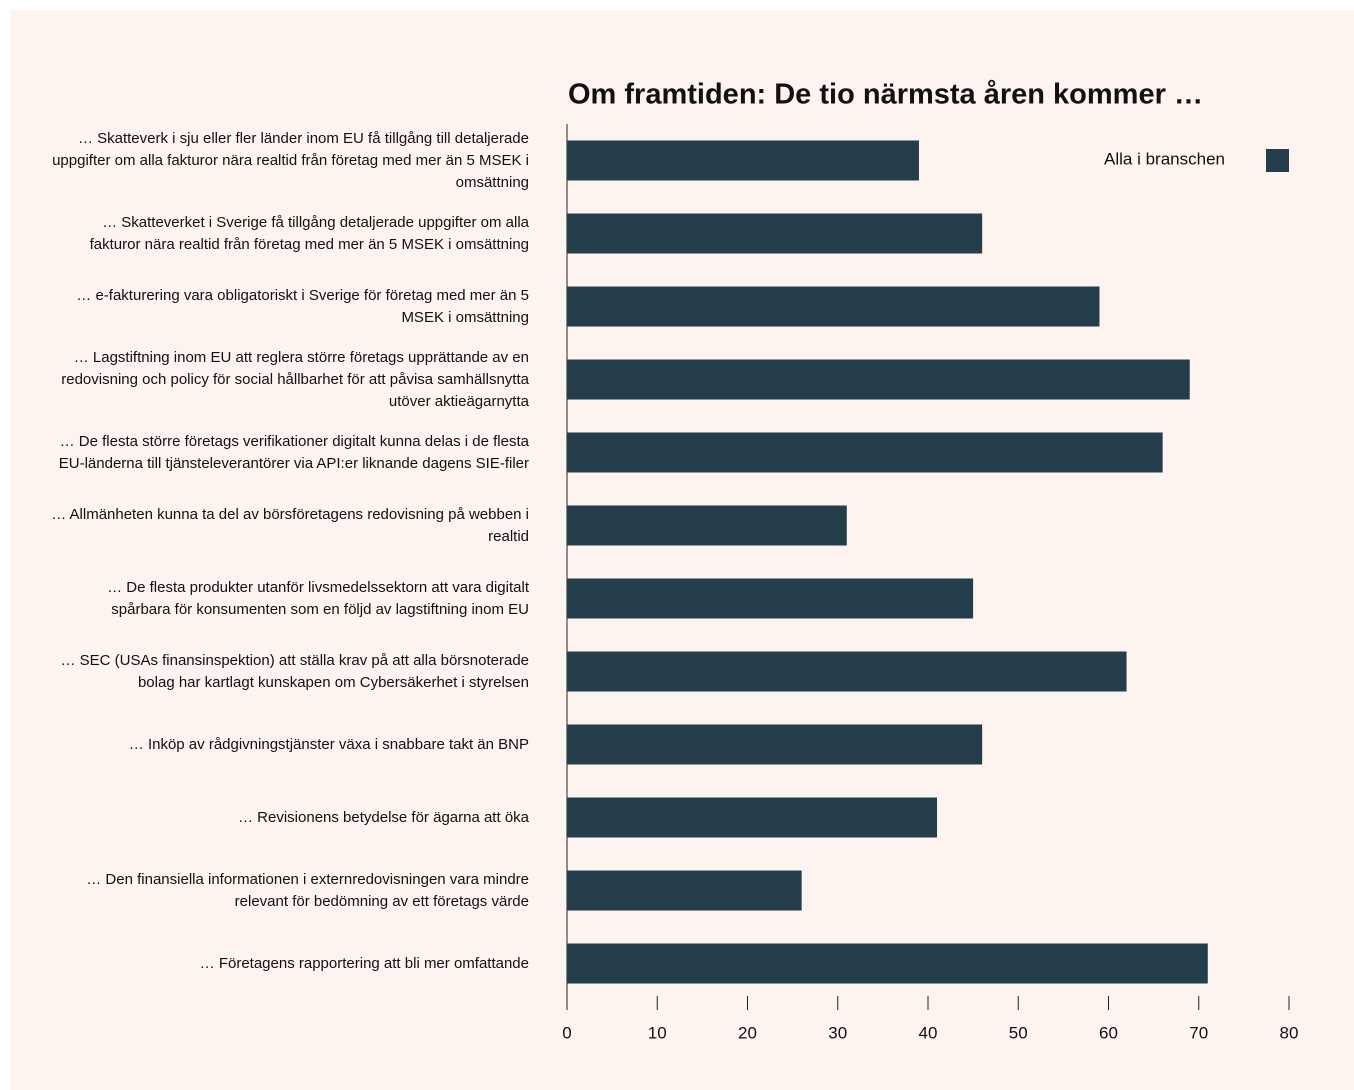 This screenshot has height=1090, width=1354. What do you see at coordinates (657, 1032) in the screenshot?
I see `x-tick-label: 10` at bounding box center [657, 1032].